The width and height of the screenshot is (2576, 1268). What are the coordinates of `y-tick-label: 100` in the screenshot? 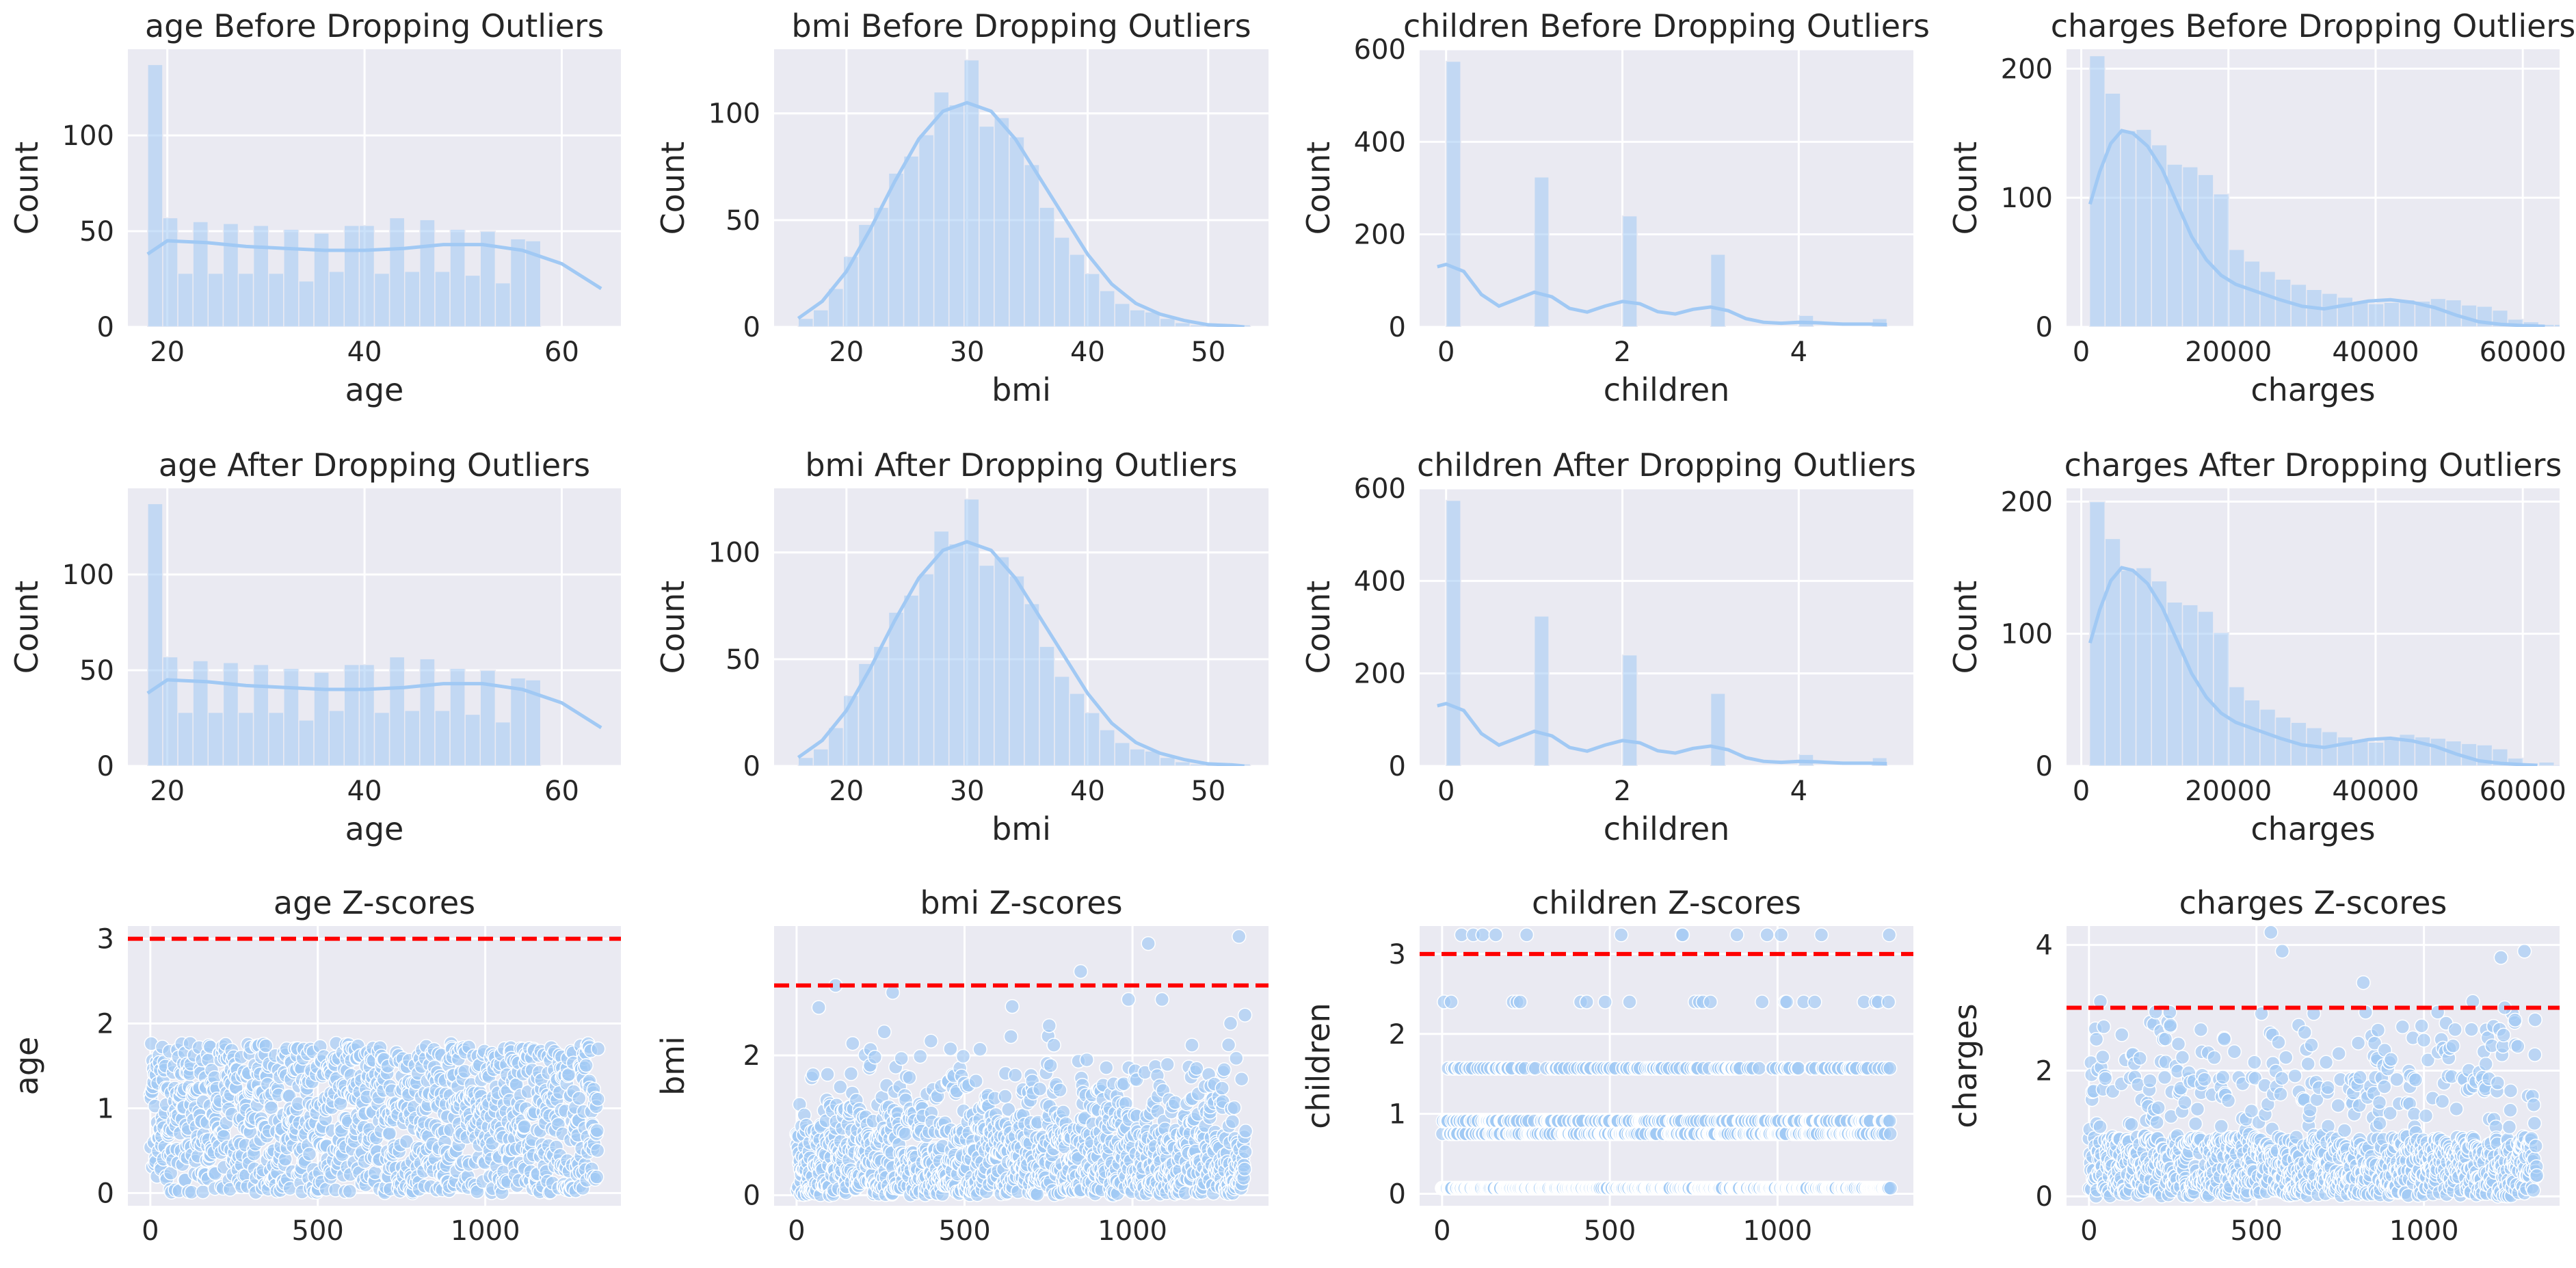 It's located at (2027, 198).